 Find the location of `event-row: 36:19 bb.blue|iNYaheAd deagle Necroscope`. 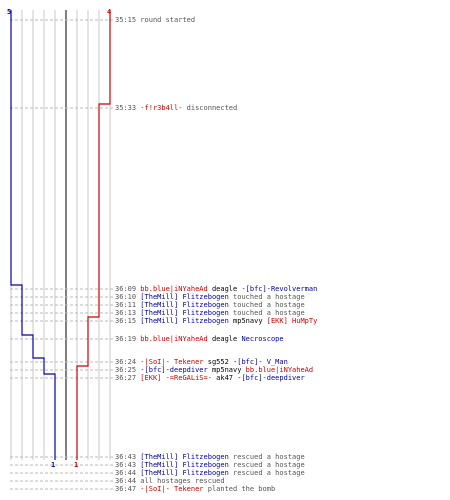

event-row: 36:19 bb.blue|iNYaheAd deagle Necroscope is located at coordinates (199, 339).